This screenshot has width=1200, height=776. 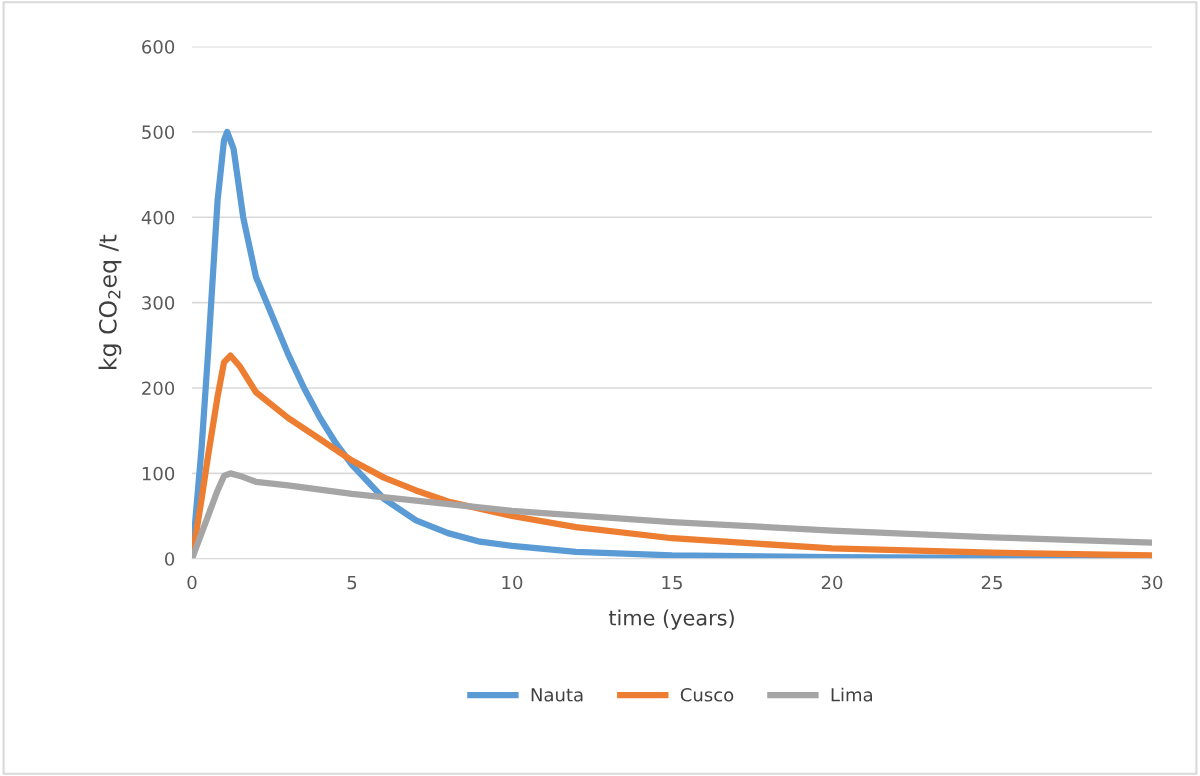 What do you see at coordinates (158, 217) in the screenshot?
I see `y-tick-label: 400` at bounding box center [158, 217].